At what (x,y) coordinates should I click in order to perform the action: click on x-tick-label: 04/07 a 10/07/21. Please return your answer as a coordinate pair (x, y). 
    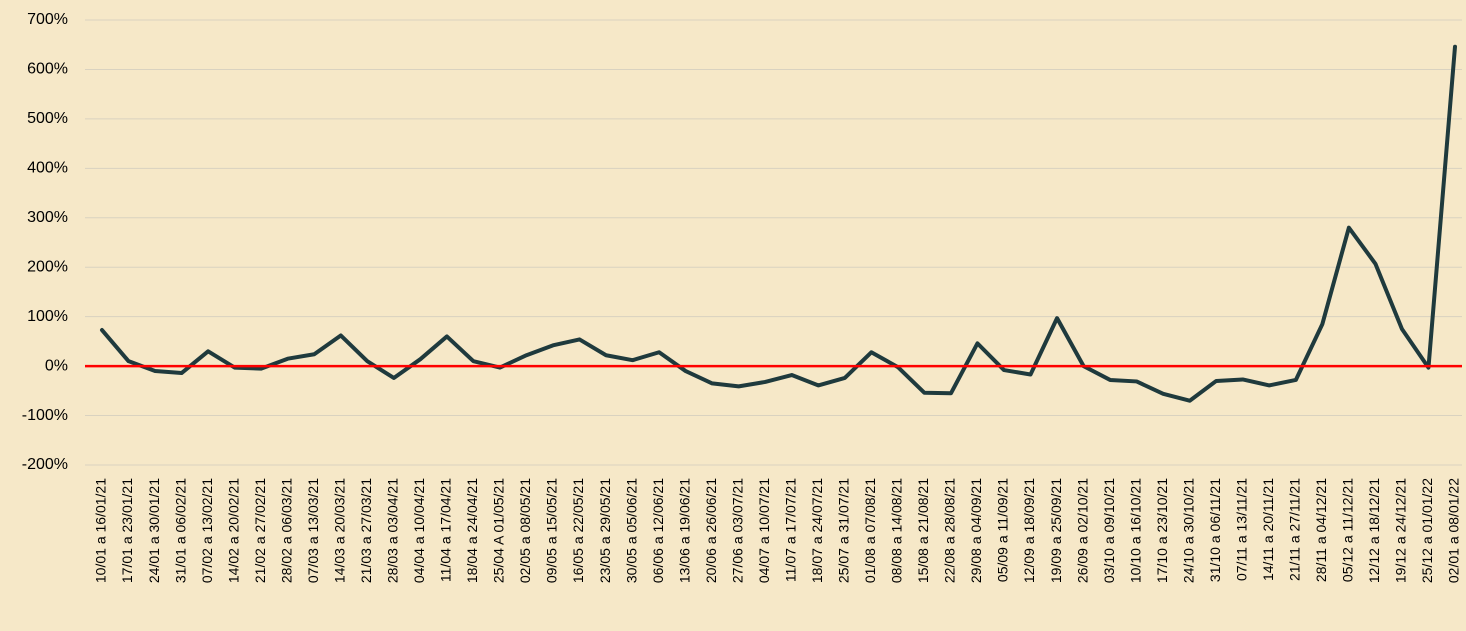
    Looking at the image, I should click on (764, 530).